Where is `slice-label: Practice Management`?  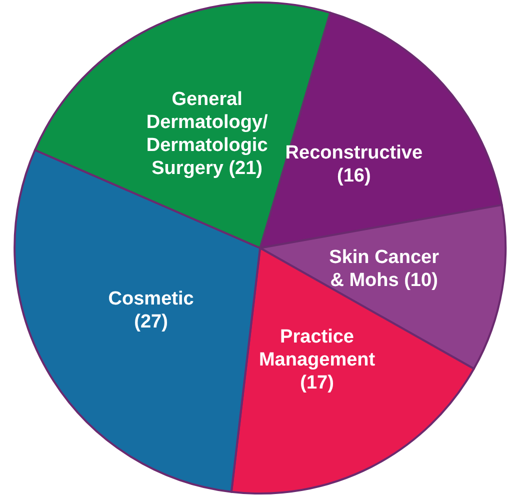
slice-label: Practice Management is located at coordinates (317, 348).